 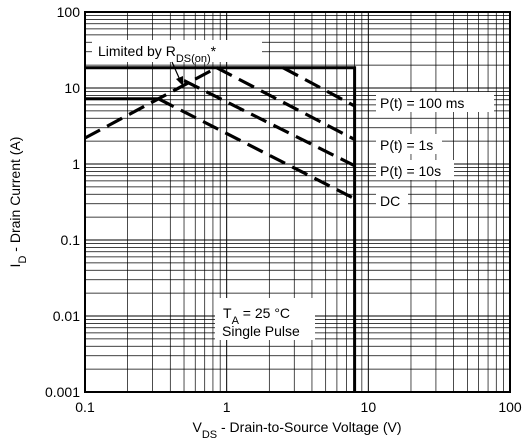 What do you see at coordinates (18, 202) in the screenshot?
I see `y-axis-title: ID - Drain Current (A)` at bounding box center [18, 202].